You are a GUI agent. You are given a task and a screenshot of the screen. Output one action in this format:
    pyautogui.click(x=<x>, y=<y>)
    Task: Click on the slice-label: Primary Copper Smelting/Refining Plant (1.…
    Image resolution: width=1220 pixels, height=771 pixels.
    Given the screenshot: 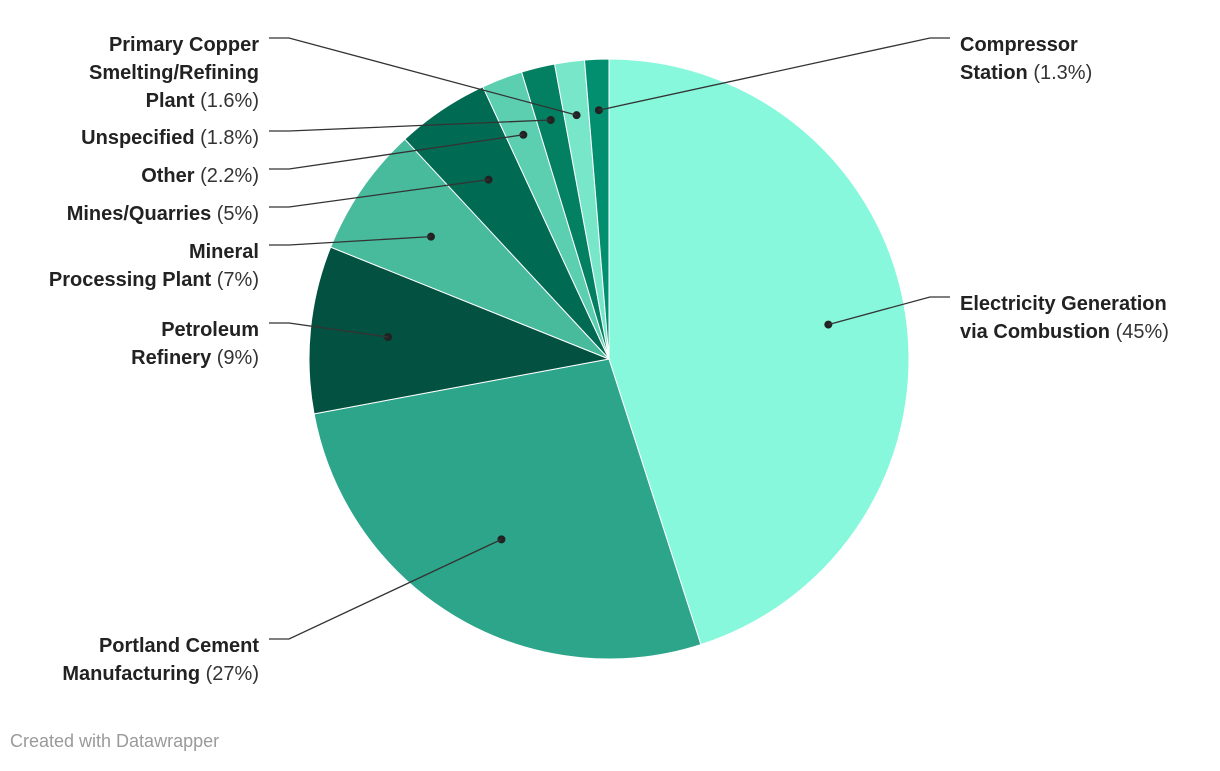 What is the action you would take?
    pyautogui.click(x=174, y=73)
    